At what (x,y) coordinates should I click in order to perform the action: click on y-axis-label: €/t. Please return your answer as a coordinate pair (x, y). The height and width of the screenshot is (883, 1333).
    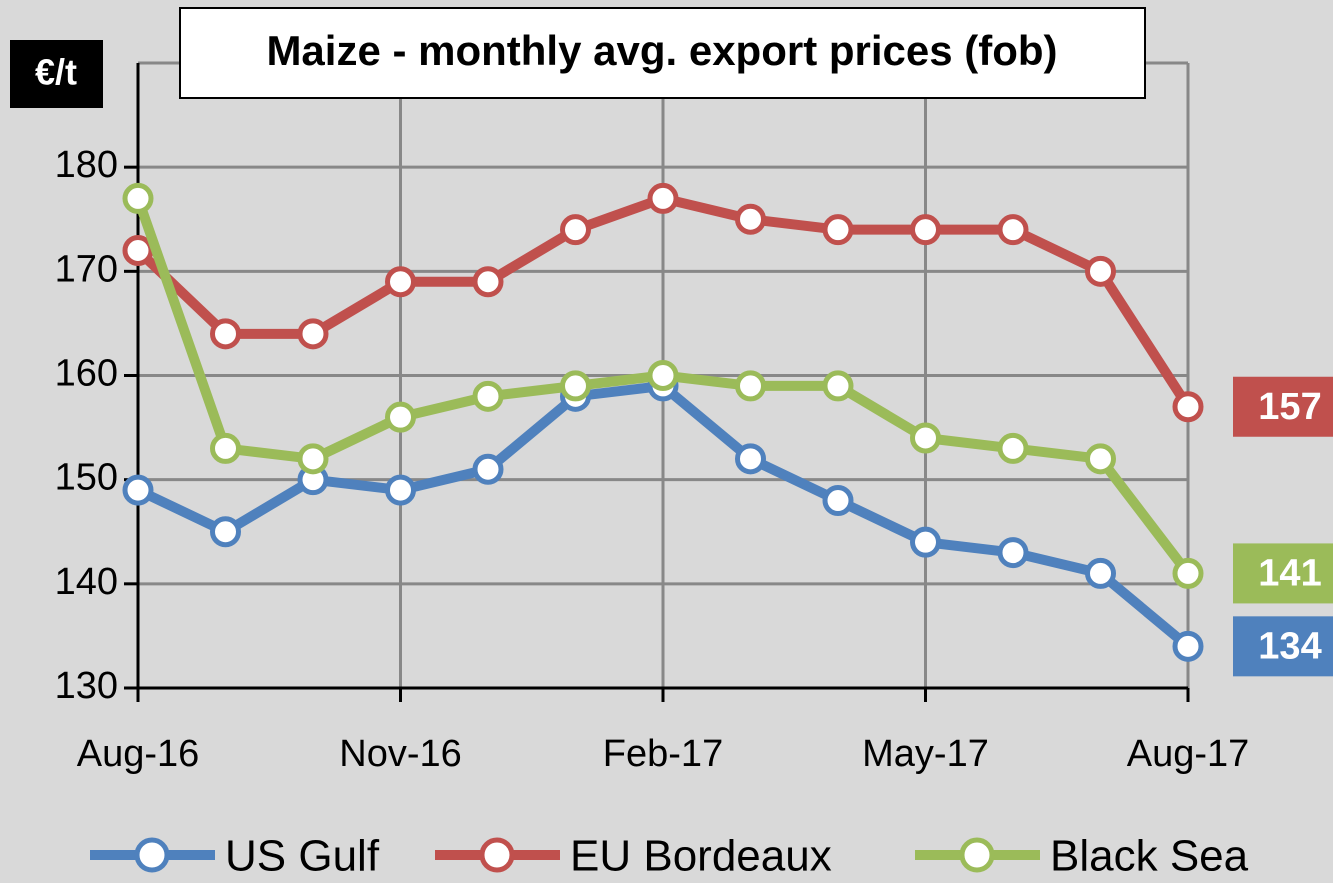
    Looking at the image, I should click on (56, 72).